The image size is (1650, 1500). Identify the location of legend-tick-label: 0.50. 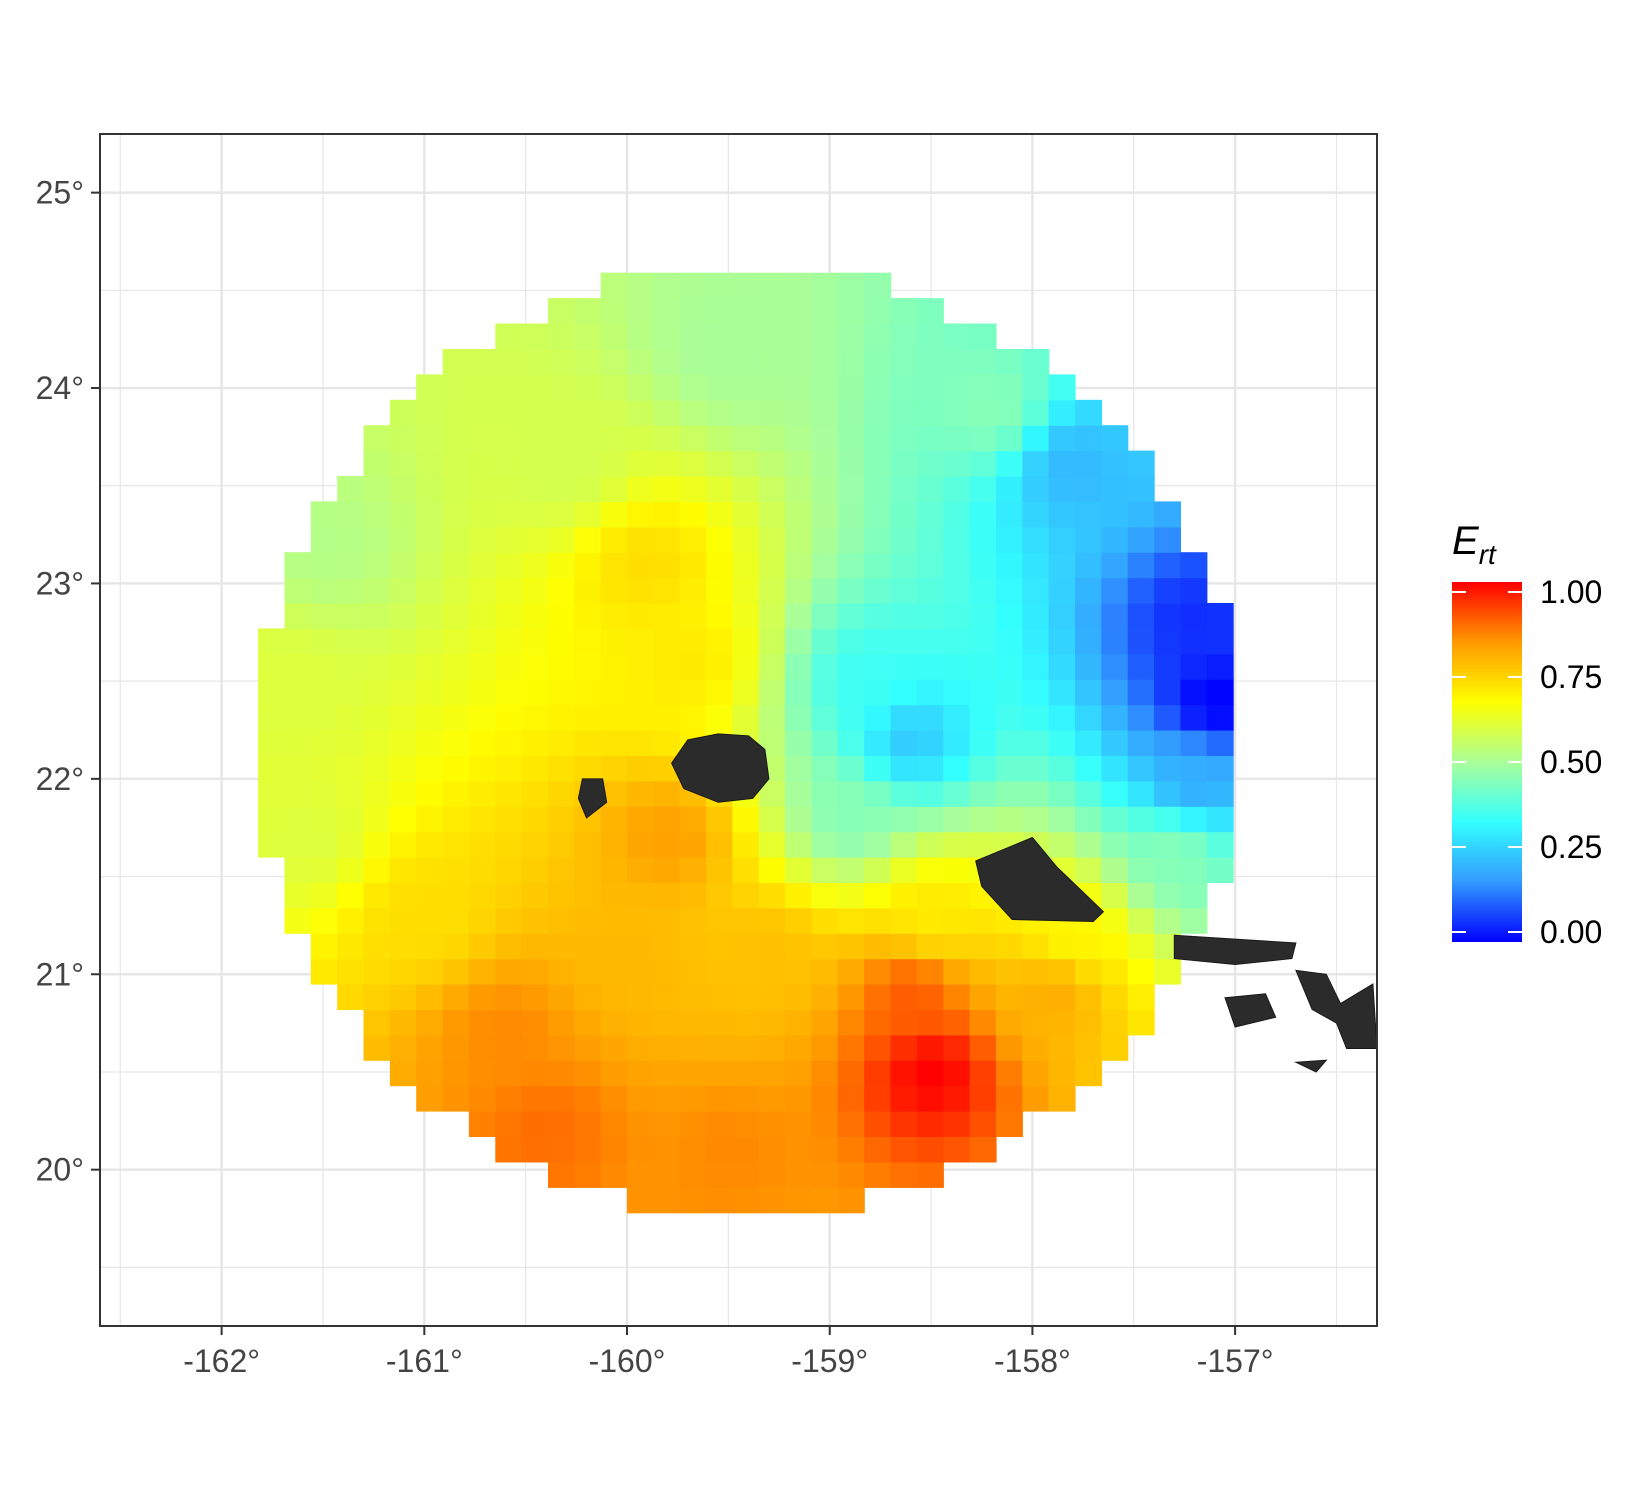
(1571, 762).